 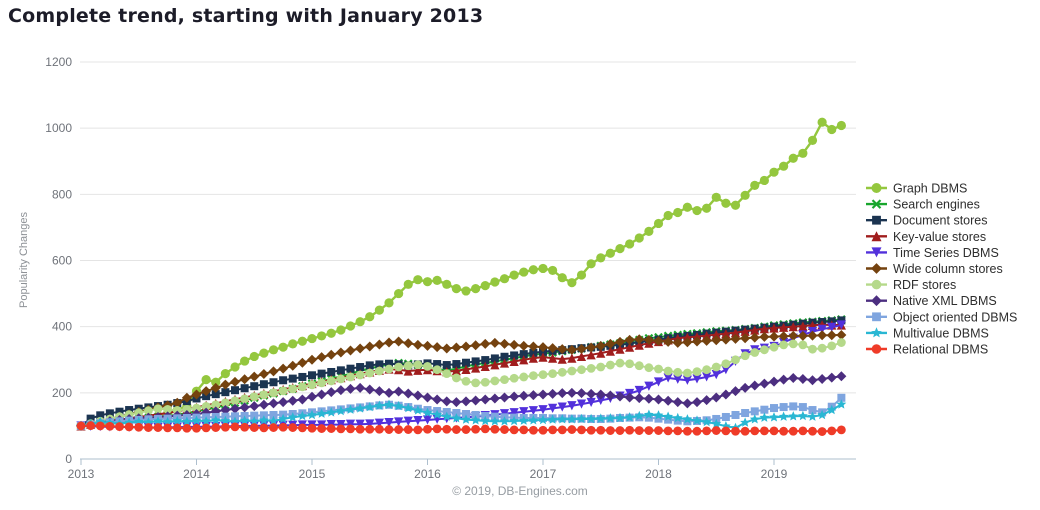 I want to click on legend-label: Wide column stores, so click(x=948, y=269).